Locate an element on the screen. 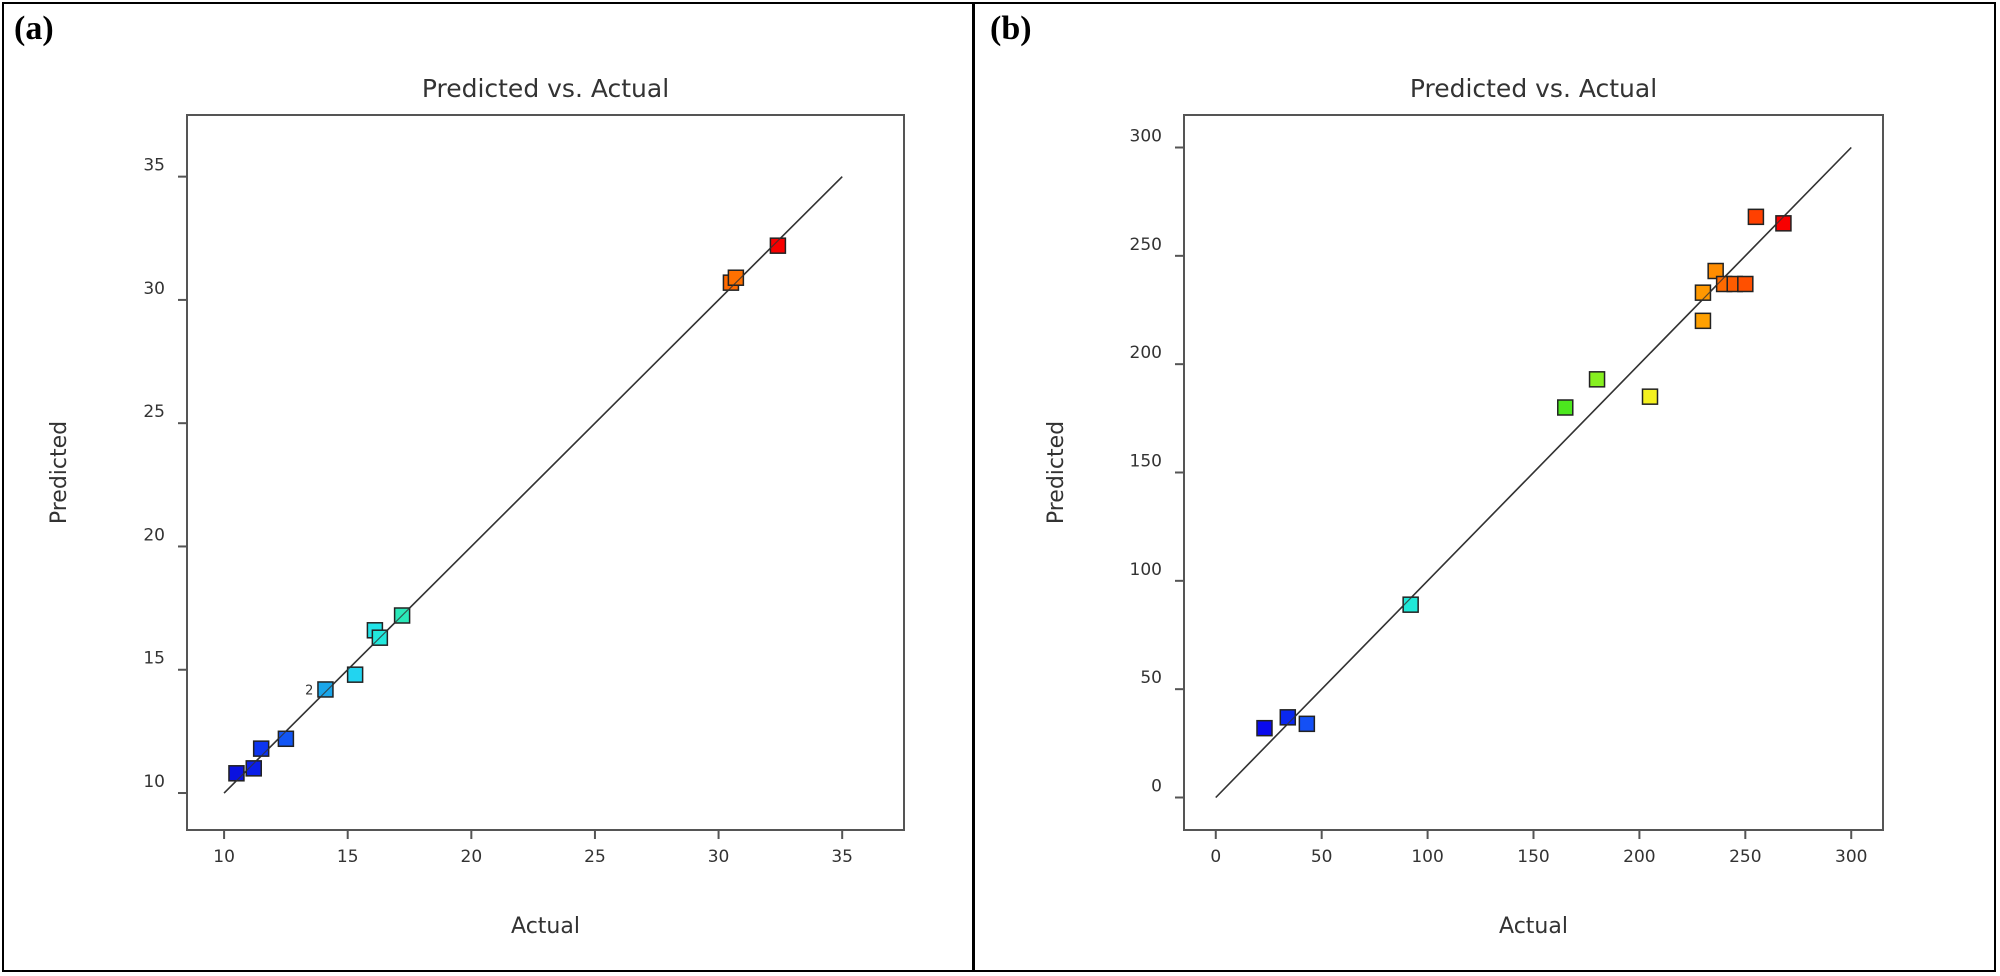  chart-b-y-tick-label: 0 is located at coordinates (1156, 787).